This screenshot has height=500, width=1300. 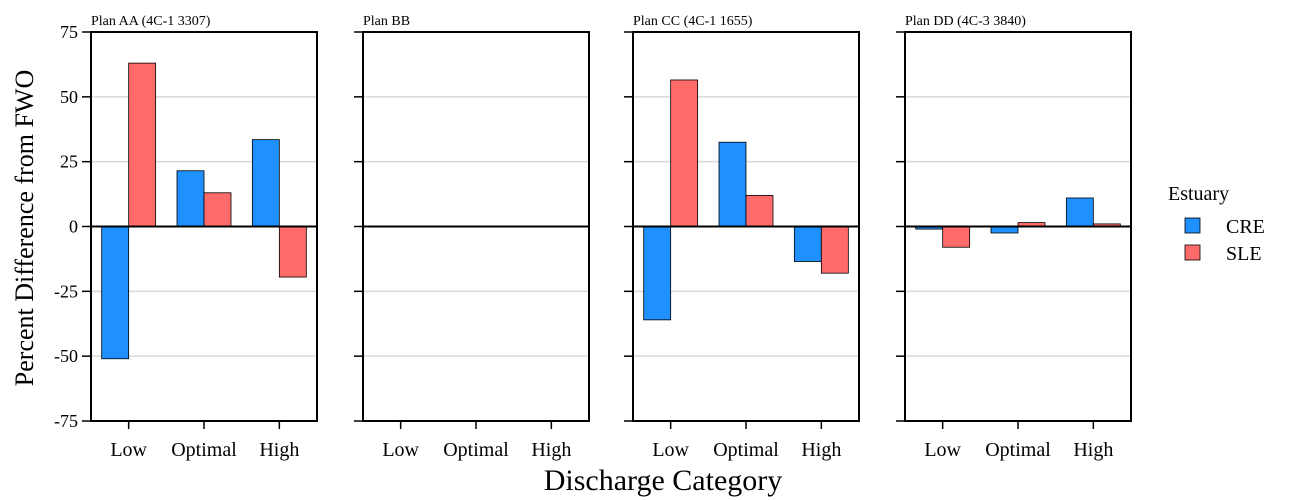 What do you see at coordinates (663, 480) in the screenshot?
I see `x-axis-label: Discharge Category` at bounding box center [663, 480].